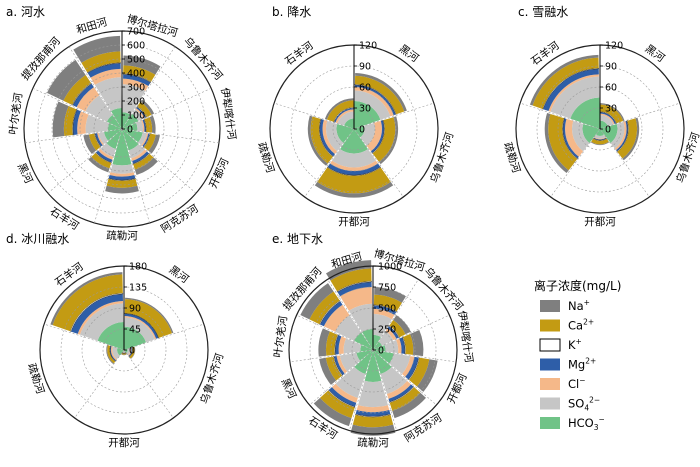 Image resolution: width=700 pixels, height=467 pixels. I want to click on radial-tick-label: 750, so click(387, 288).